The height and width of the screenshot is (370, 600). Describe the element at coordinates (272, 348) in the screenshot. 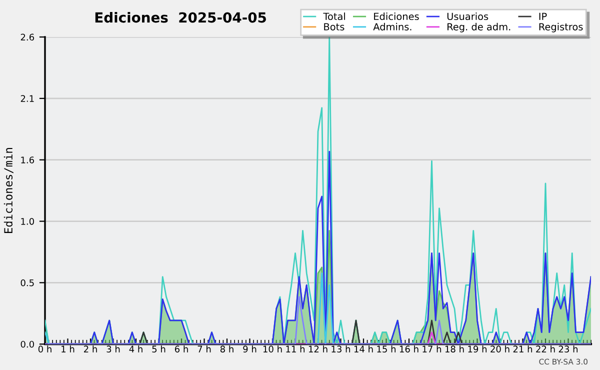

I see `x-tick-label: 10 h` at that location.